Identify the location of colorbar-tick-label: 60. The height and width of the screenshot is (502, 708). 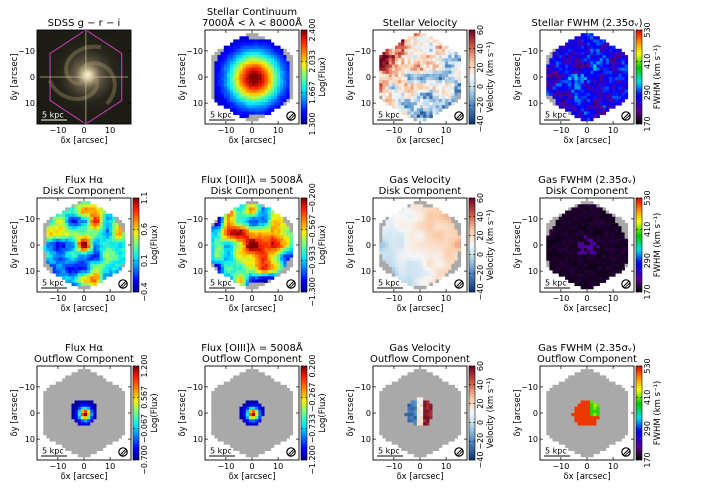
(480, 198).